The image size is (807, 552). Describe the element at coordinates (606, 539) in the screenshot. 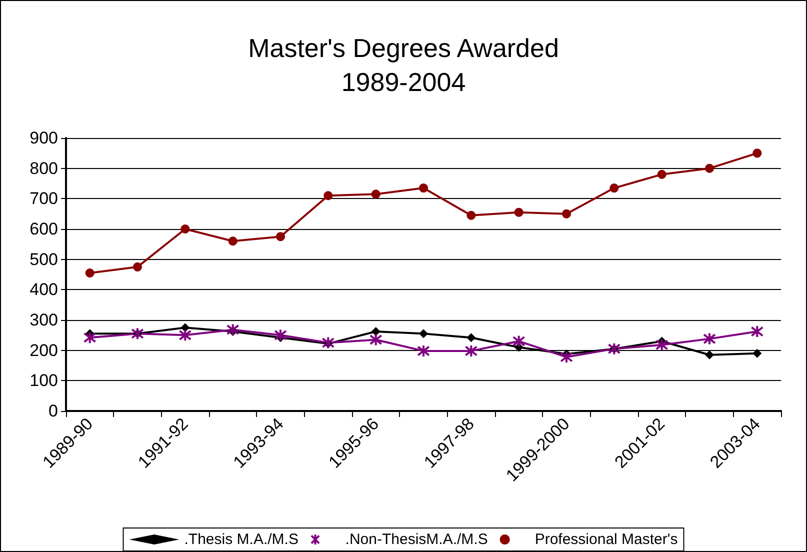

I see `legend-label: Professional Master's` at that location.